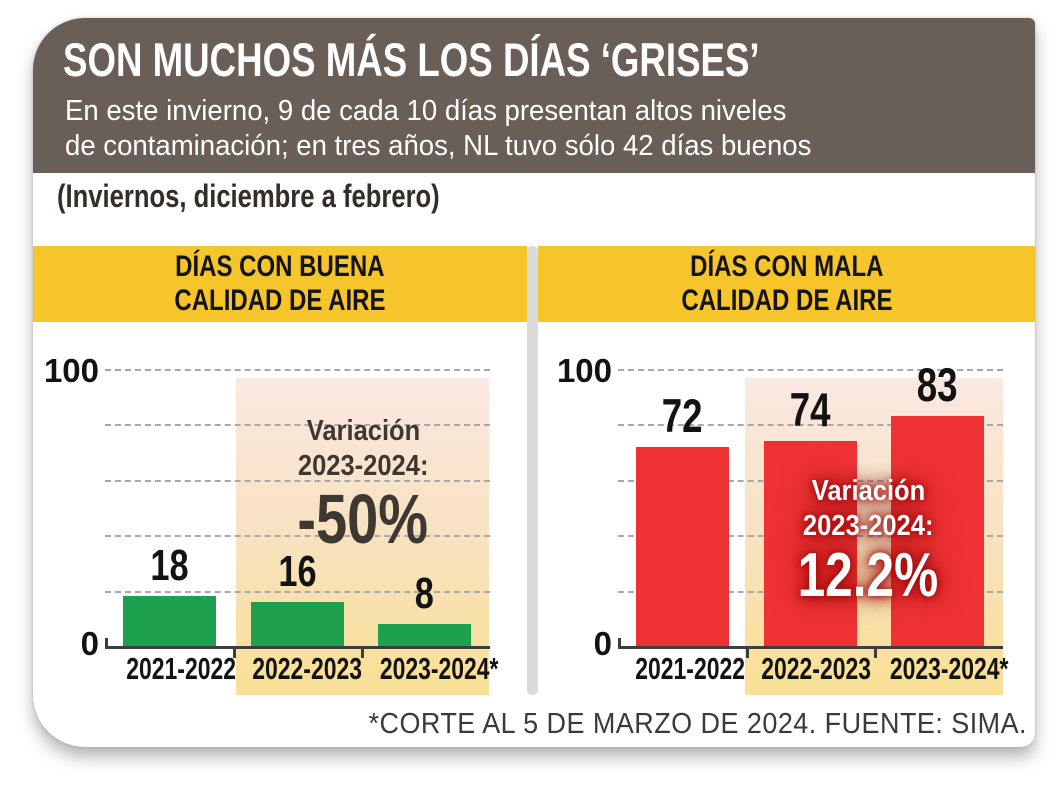 The image size is (1050, 785). I want to click on bar-chart-good-air: 18 16 8, so click(297, 513).